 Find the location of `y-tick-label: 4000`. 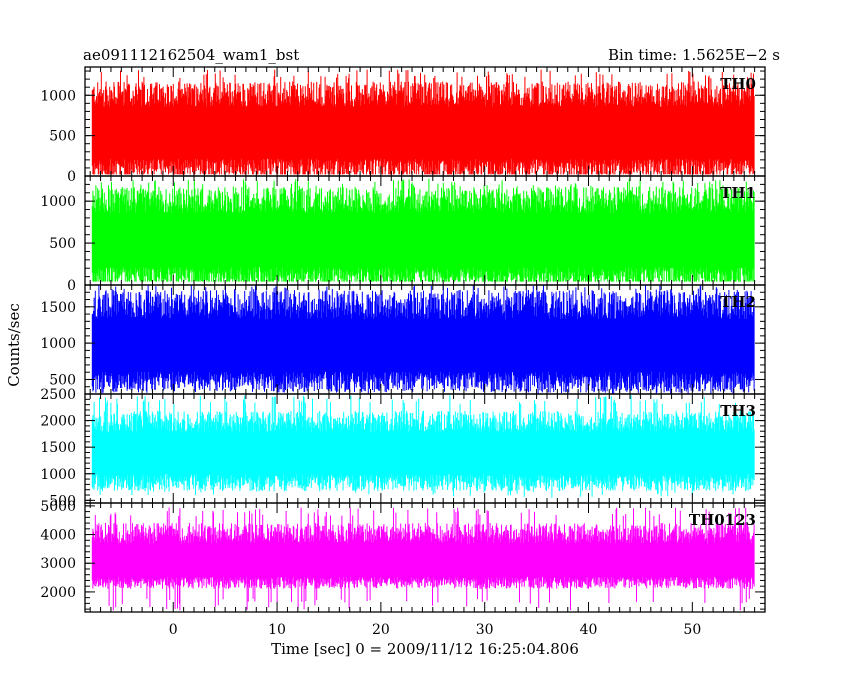

y-tick-label: 4000 is located at coordinates (58, 536).